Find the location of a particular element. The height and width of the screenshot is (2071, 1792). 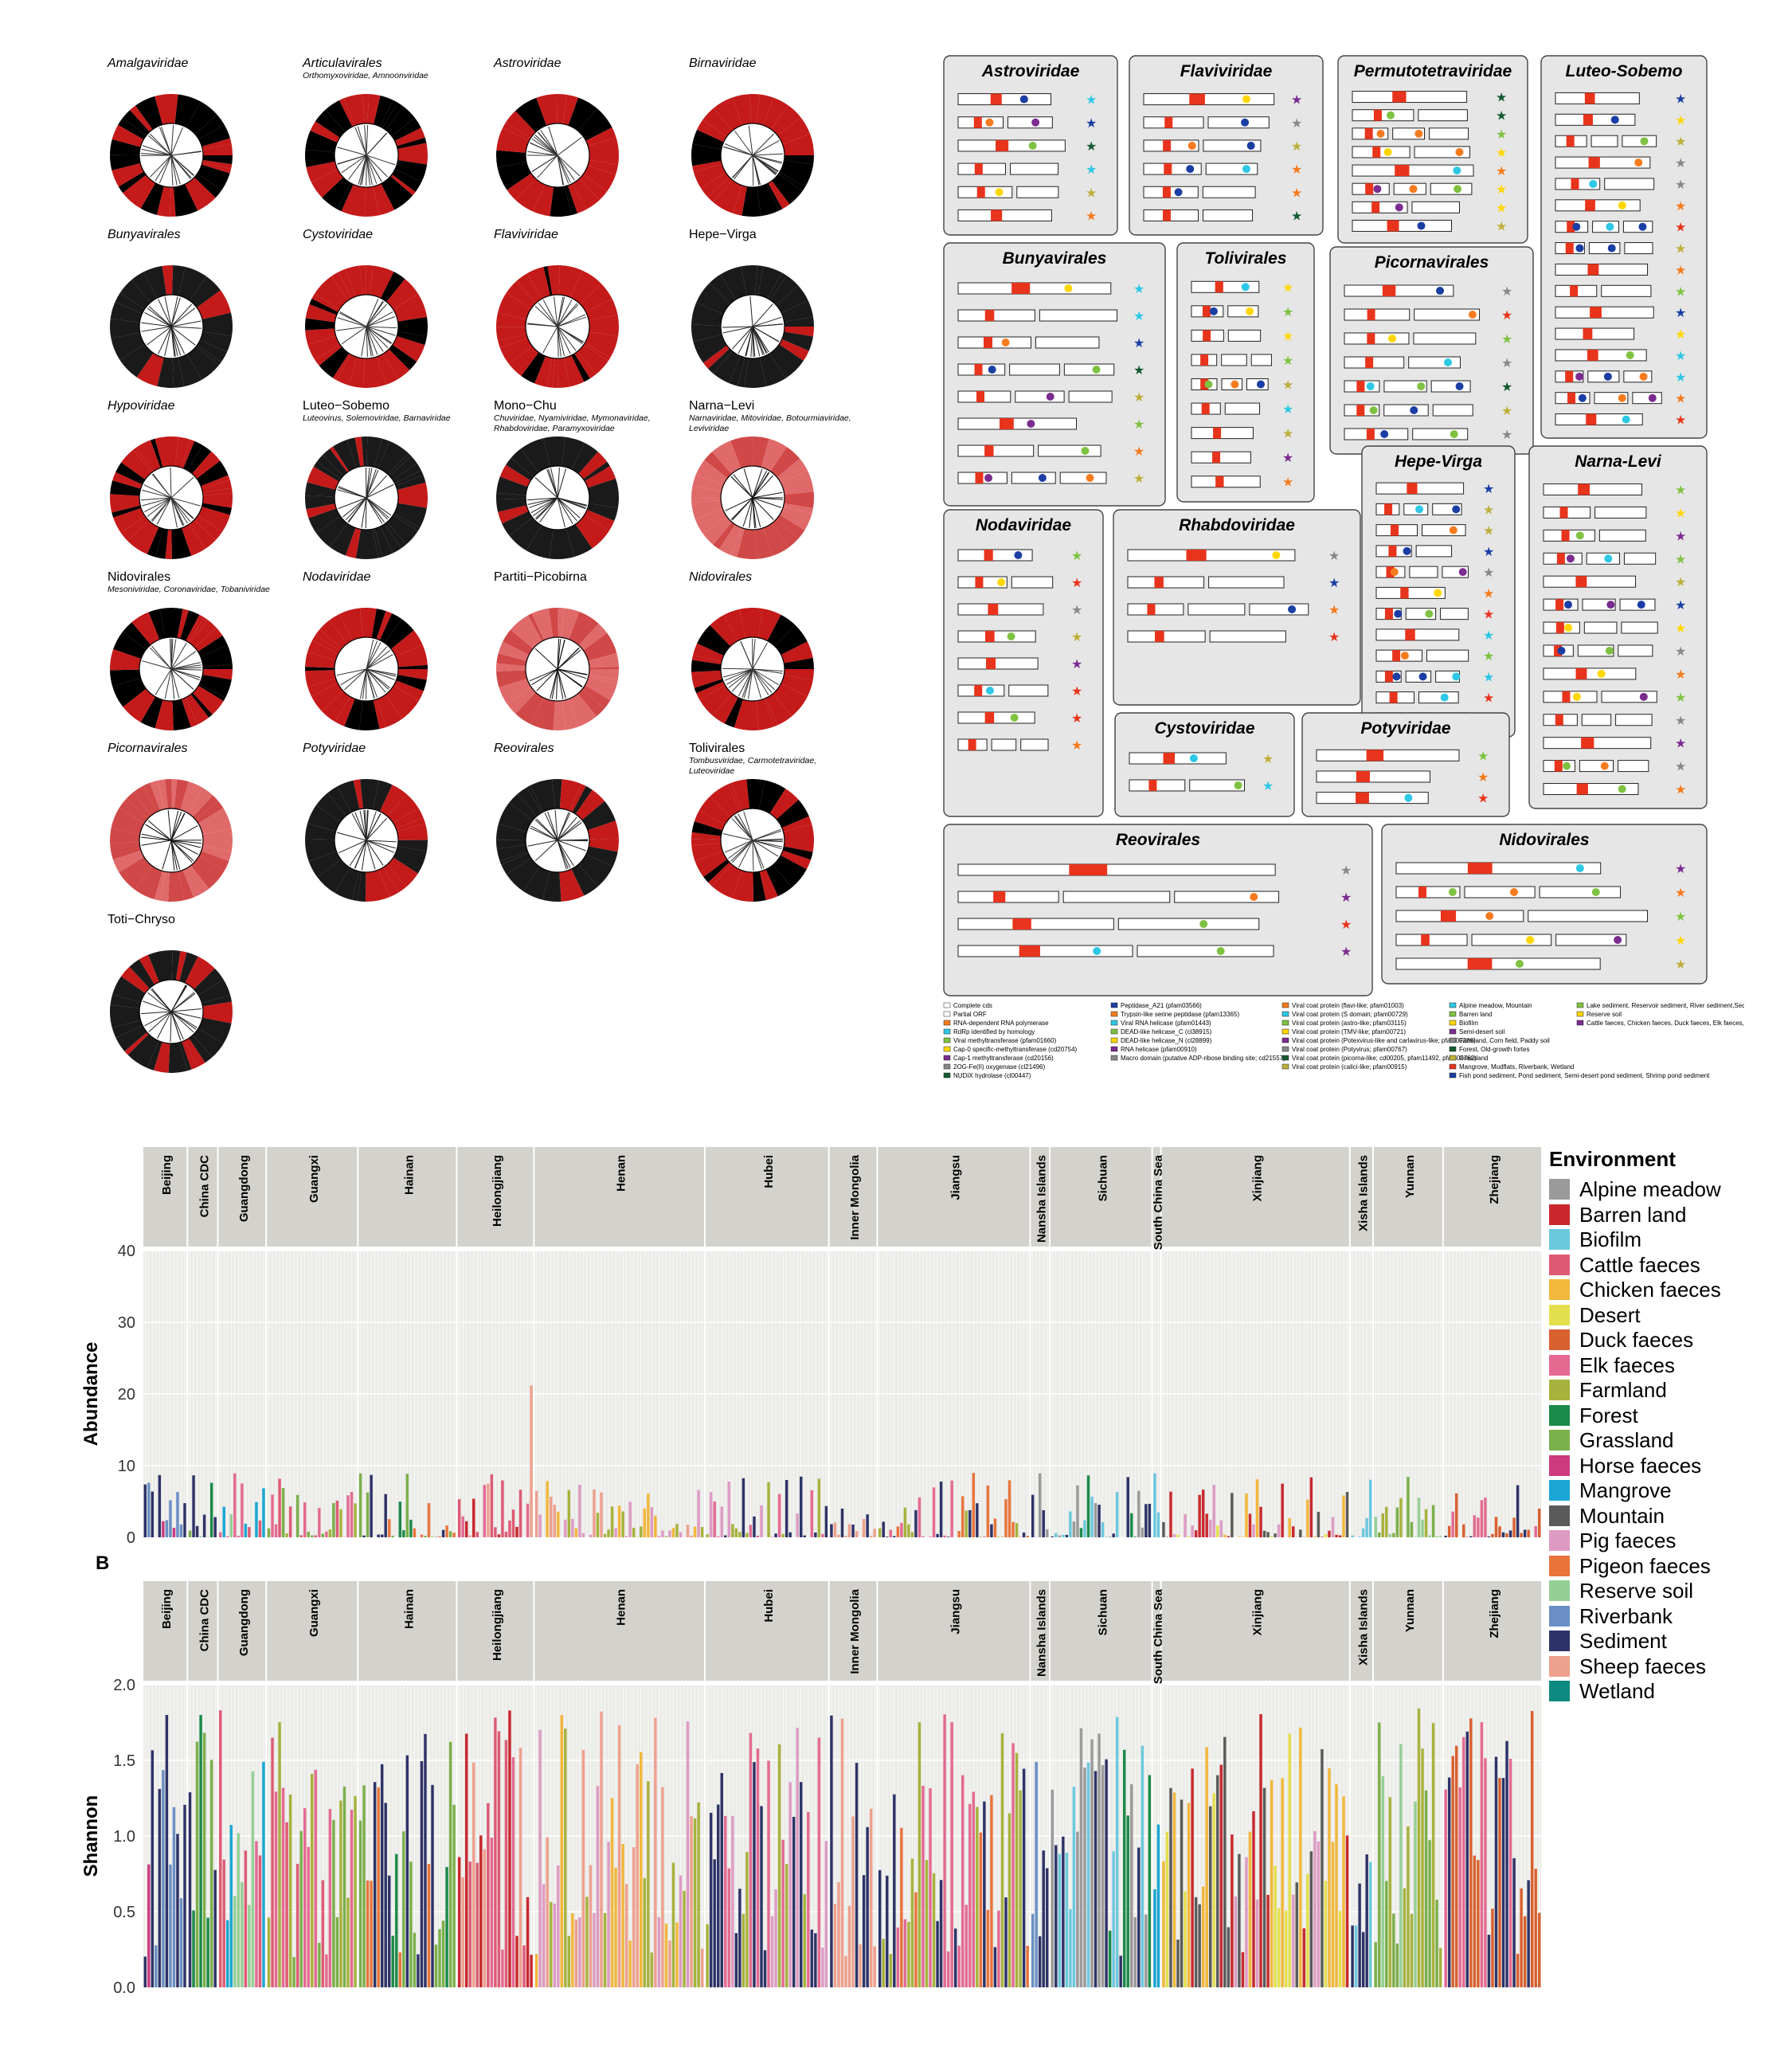

genome-legend-item: Grassland is located at coordinates (1473, 1058).